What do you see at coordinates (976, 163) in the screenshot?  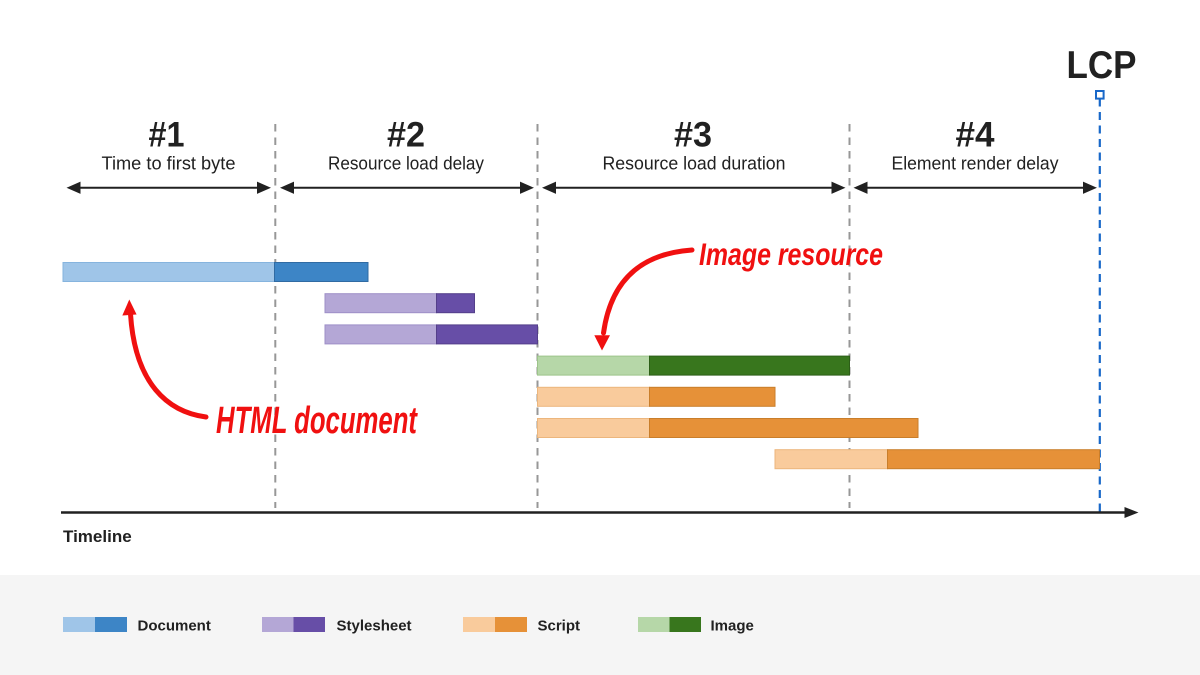 I see `svg-text: Element render delay` at bounding box center [976, 163].